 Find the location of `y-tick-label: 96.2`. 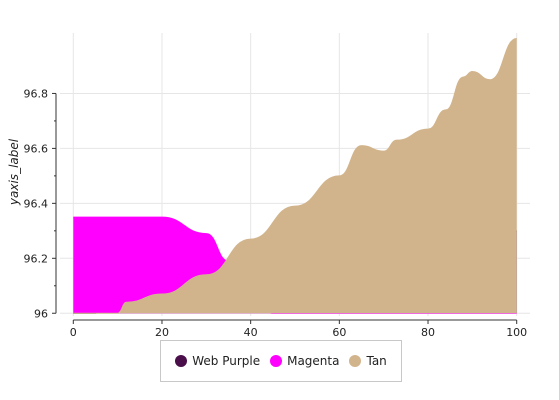

y-tick-label: 96.2 is located at coordinates (36, 258).